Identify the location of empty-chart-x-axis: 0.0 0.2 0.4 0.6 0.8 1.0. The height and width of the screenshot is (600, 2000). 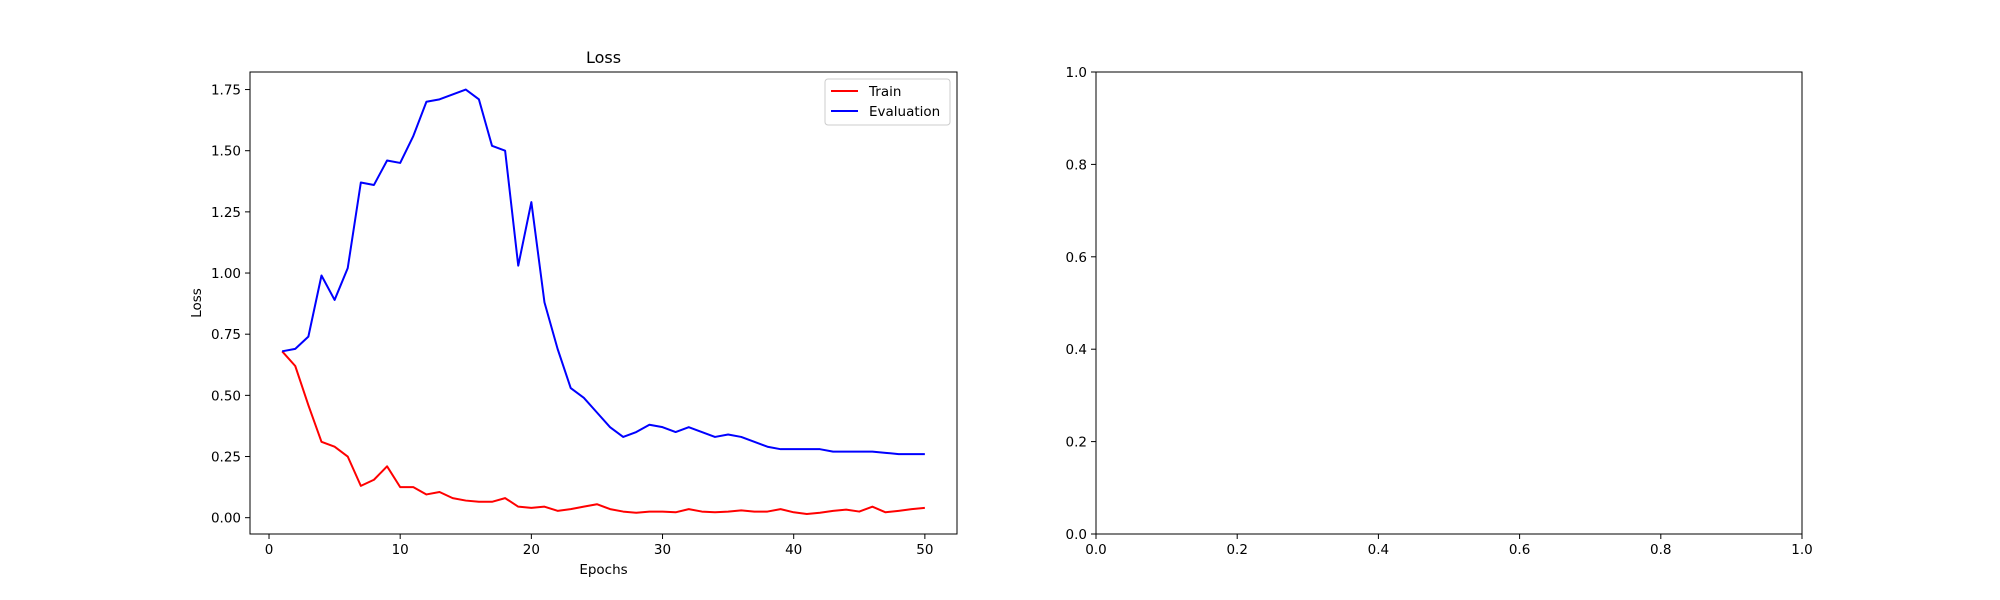
(1449, 546).